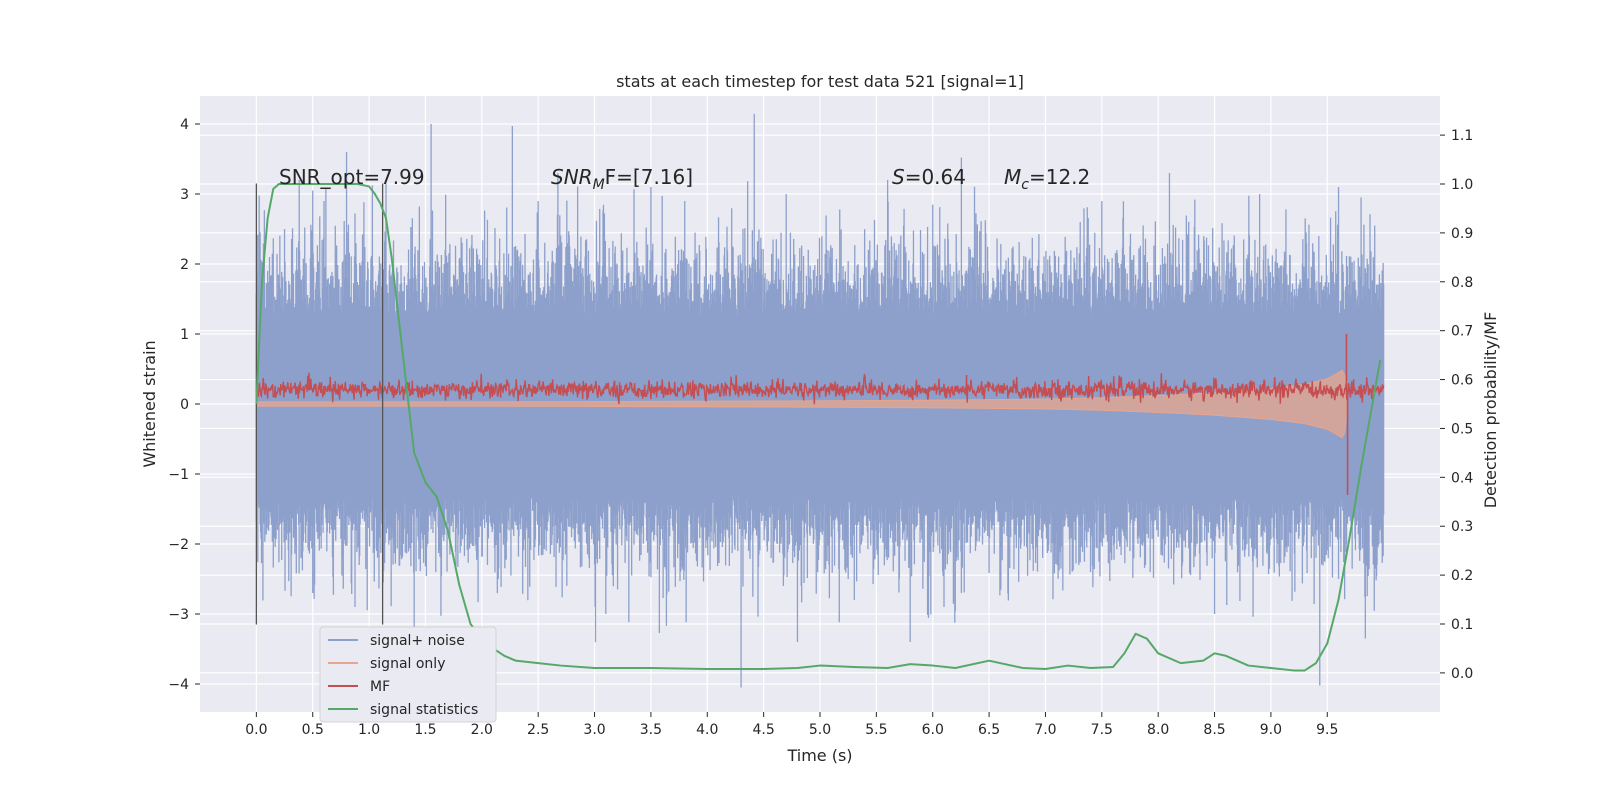  What do you see at coordinates (1462, 429) in the screenshot?
I see `y2-tick-label-6: 0.5` at bounding box center [1462, 429].